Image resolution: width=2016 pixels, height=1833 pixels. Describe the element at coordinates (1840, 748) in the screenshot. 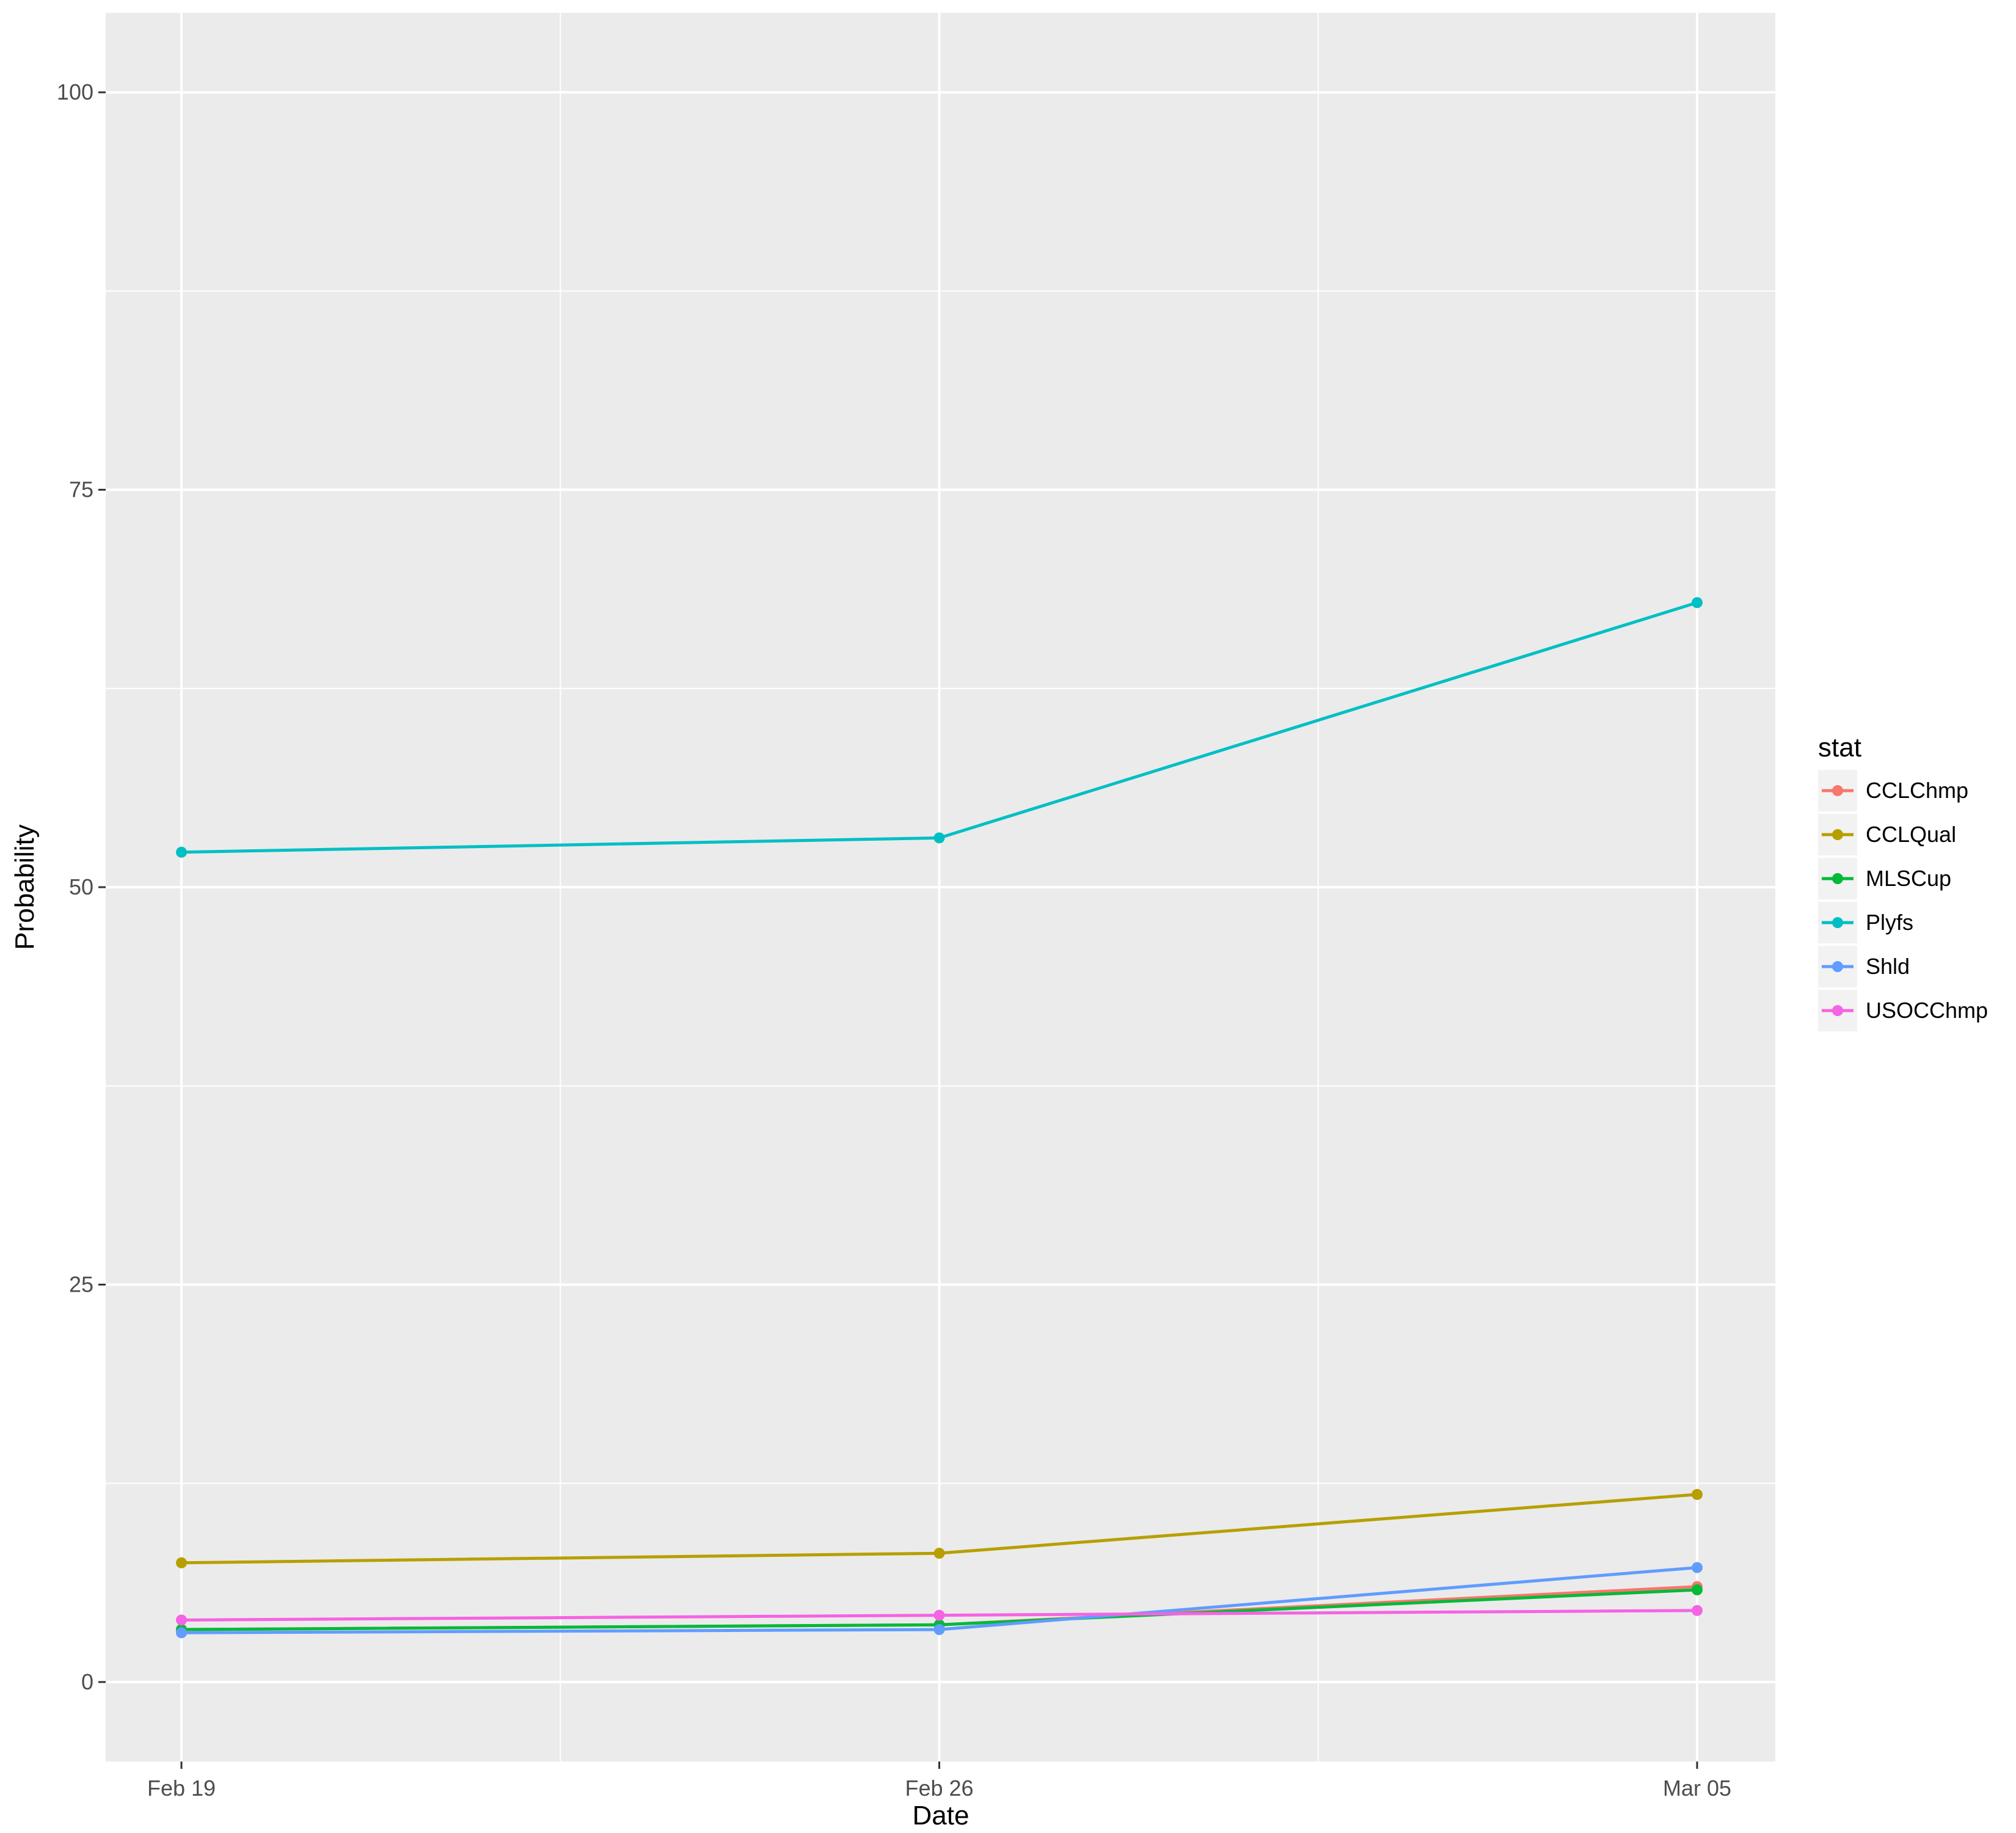

I see `legend-title: stat` at that location.